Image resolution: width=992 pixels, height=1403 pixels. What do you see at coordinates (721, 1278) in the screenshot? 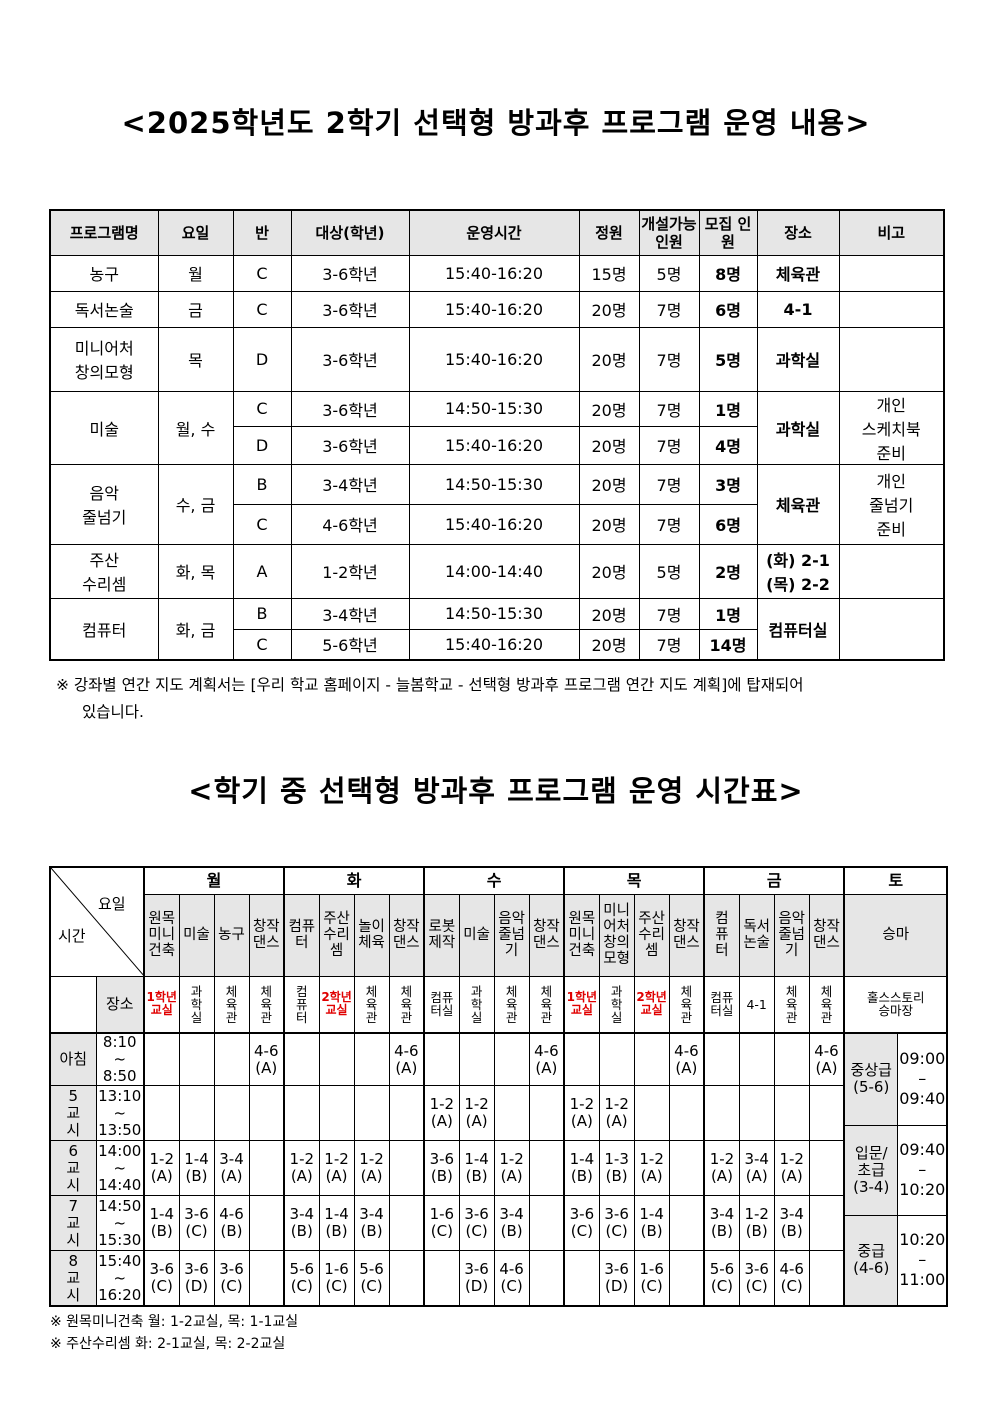
I see `schedule-cell: 5-6 (C)` at bounding box center [721, 1278].